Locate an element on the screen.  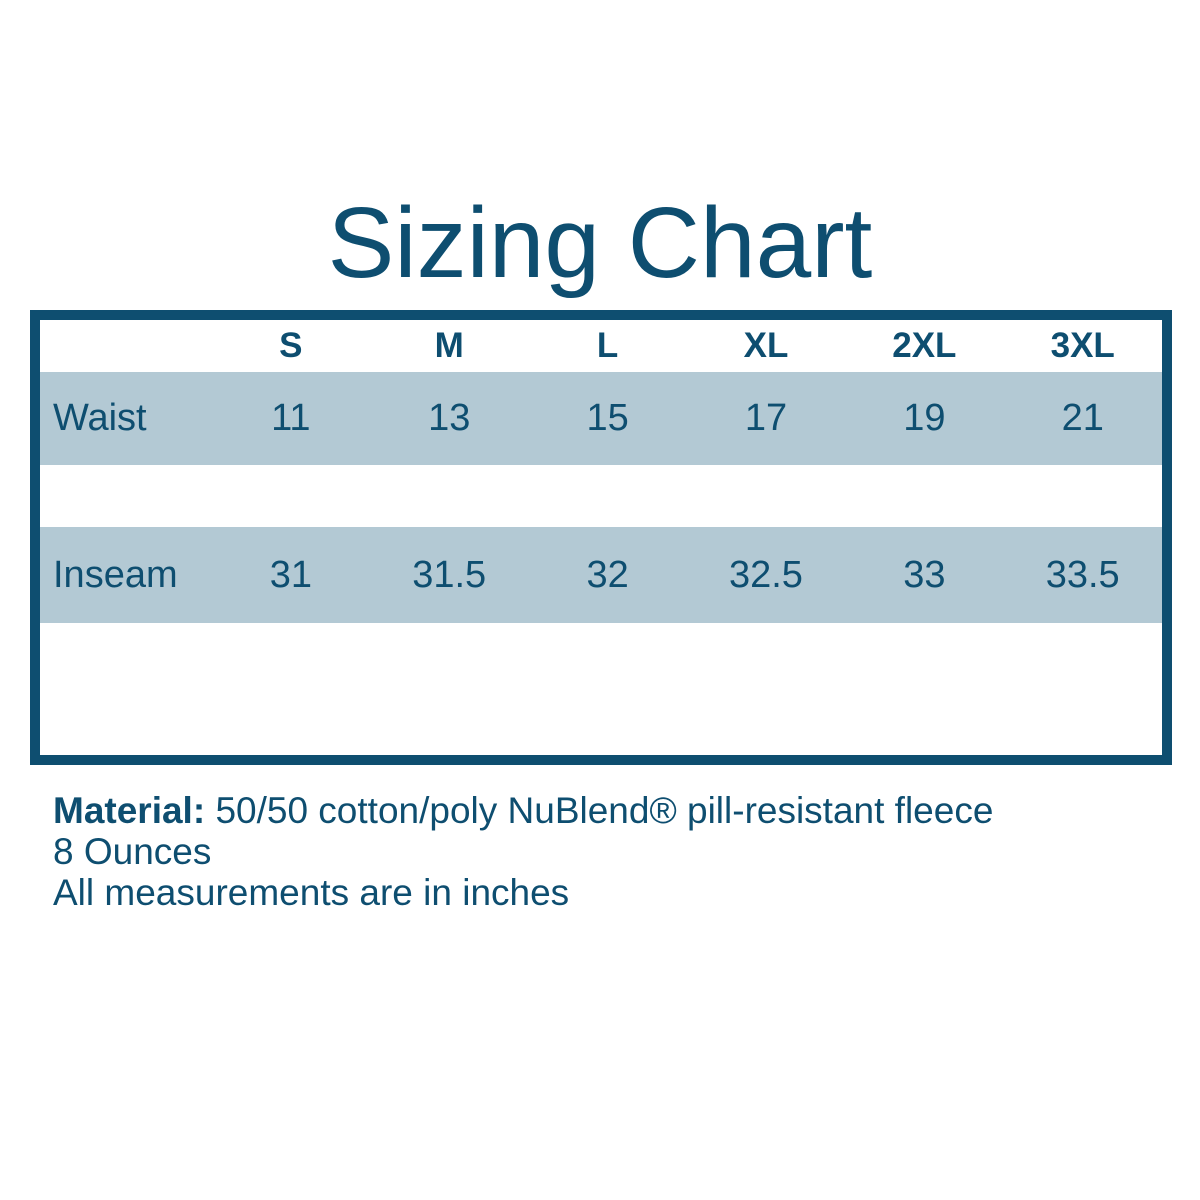
column-header-s: S is located at coordinates (291, 345).